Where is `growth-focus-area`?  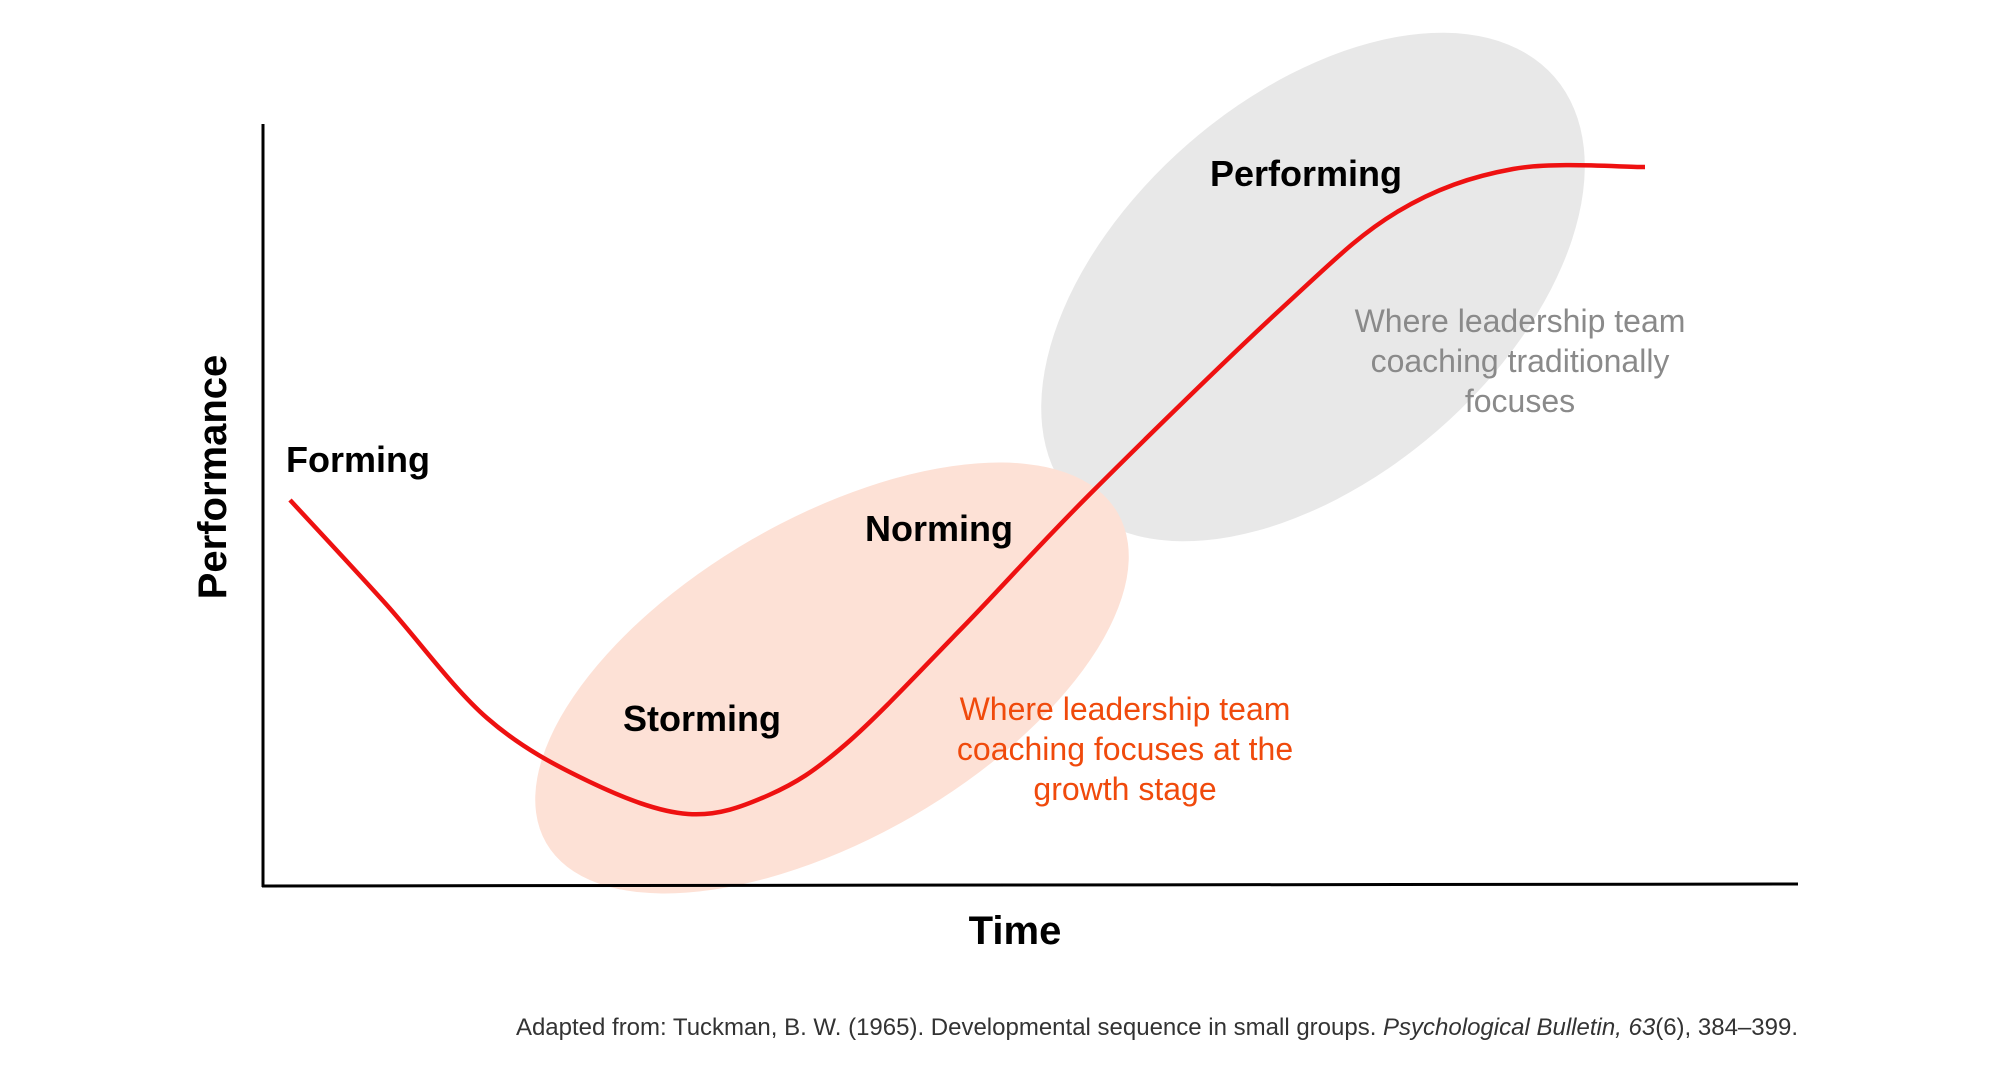 growth-focus-area is located at coordinates (832, 678).